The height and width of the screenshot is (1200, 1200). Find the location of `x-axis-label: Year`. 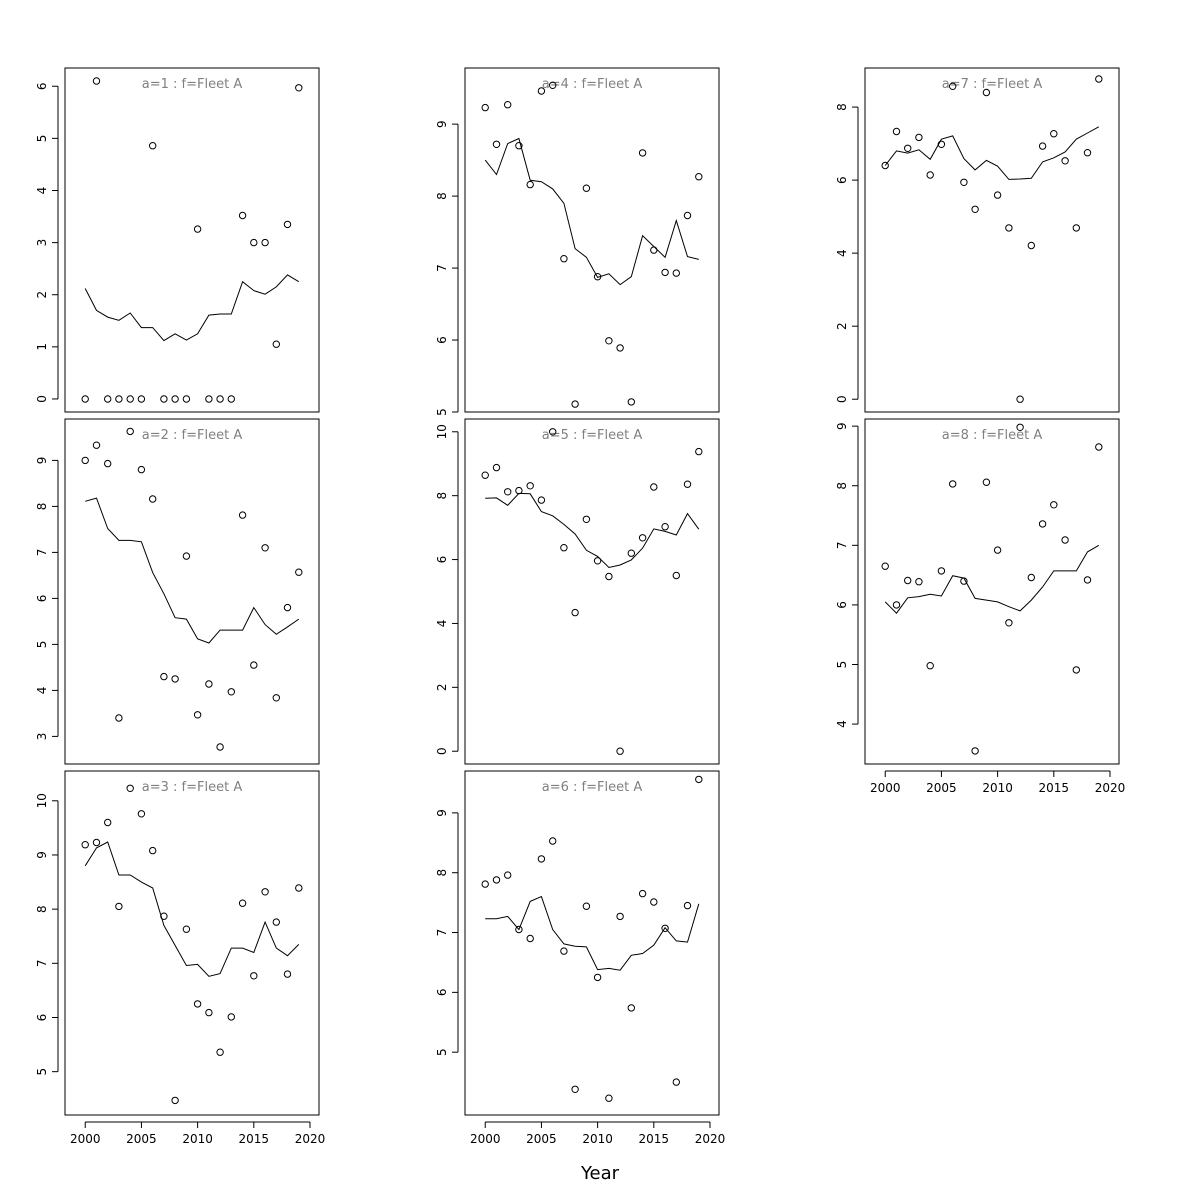

x-axis-label: Year is located at coordinates (600, 1173).